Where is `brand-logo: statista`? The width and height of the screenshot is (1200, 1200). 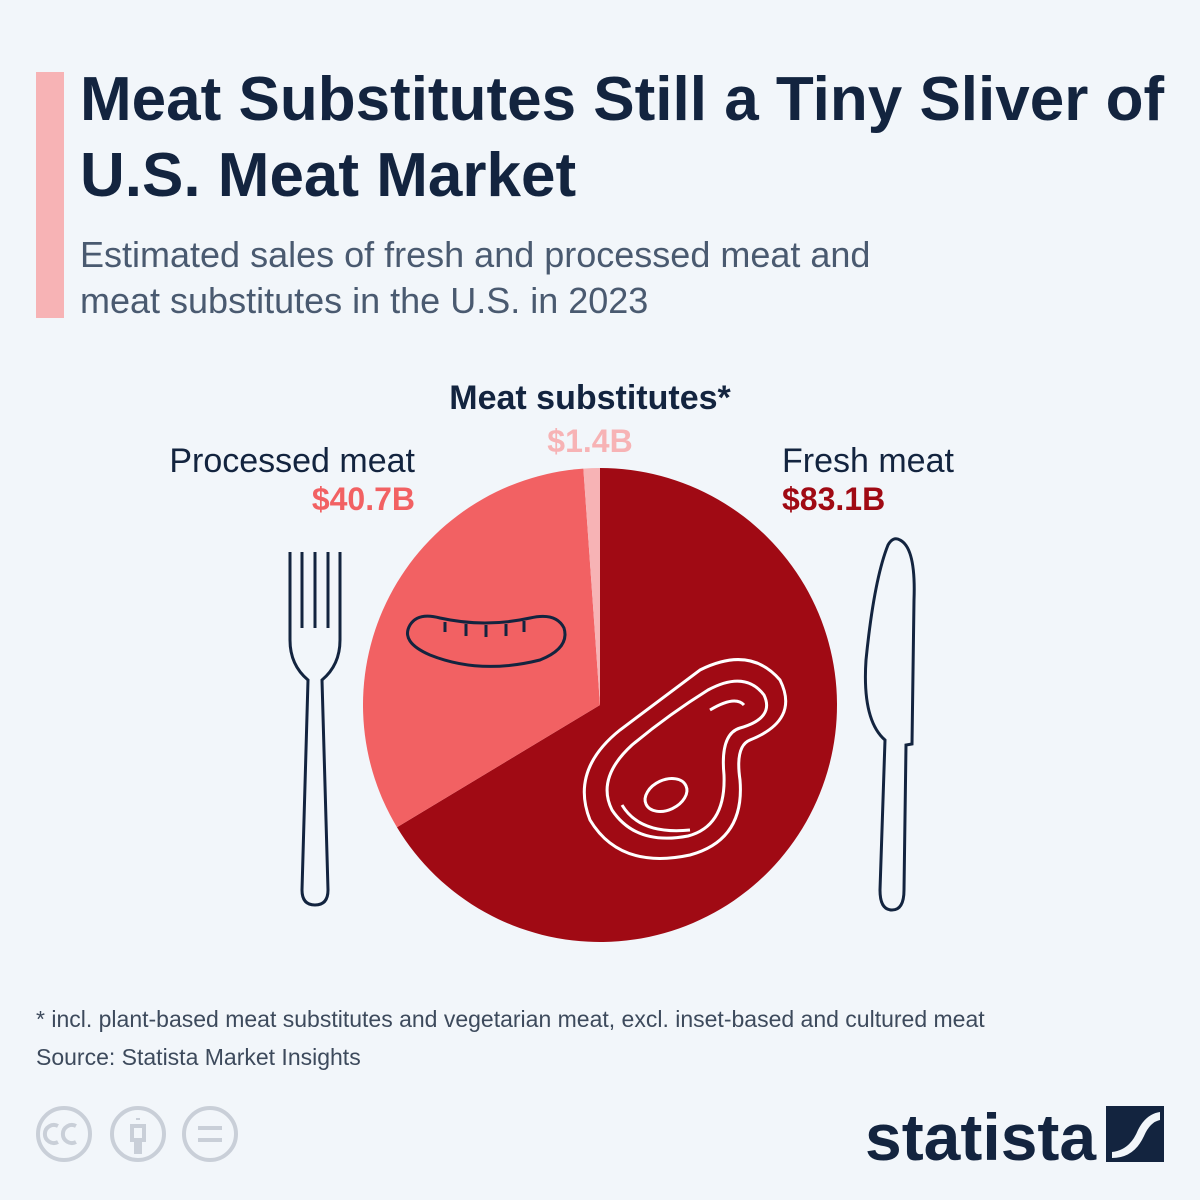 brand-logo: statista is located at coordinates (981, 1137).